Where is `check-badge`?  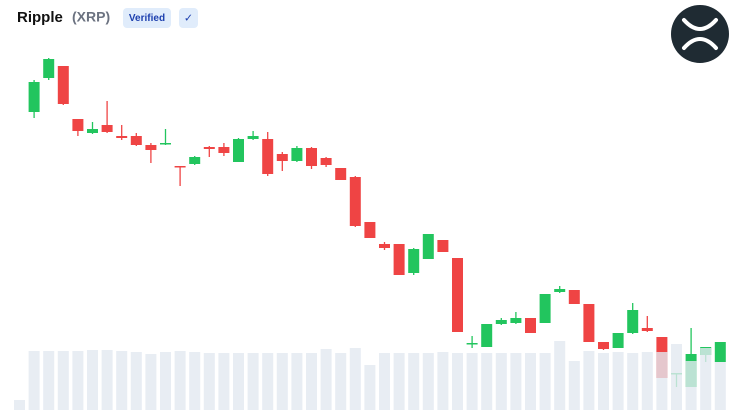
check-badge is located at coordinates (188, 18).